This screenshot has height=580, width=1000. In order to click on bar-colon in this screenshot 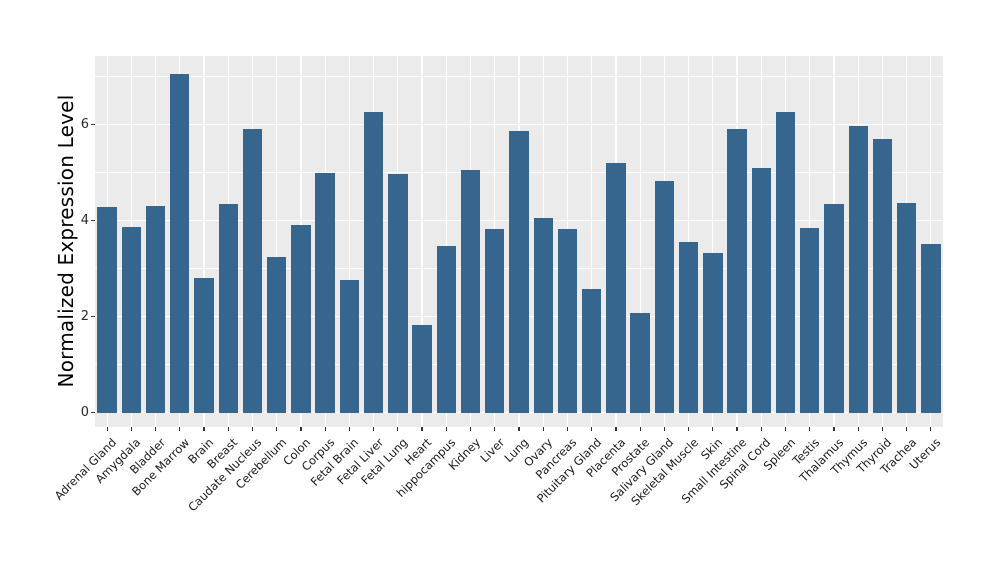, I will do `click(301, 319)`.